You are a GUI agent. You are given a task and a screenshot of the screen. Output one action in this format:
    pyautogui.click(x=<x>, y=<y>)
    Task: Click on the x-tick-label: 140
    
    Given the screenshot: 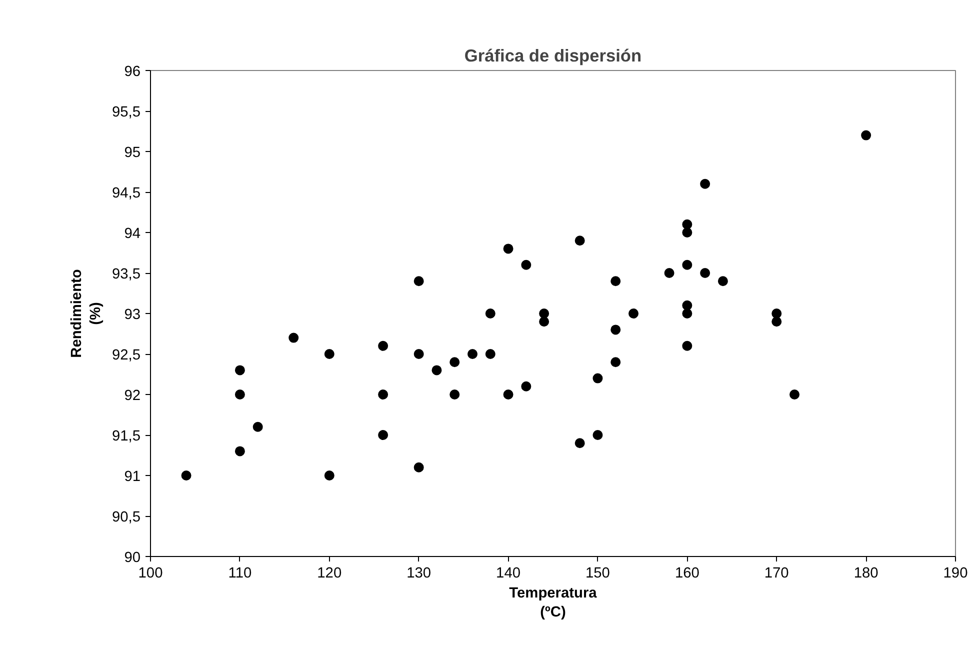 What is the action you would take?
    pyautogui.click(x=508, y=574)
    